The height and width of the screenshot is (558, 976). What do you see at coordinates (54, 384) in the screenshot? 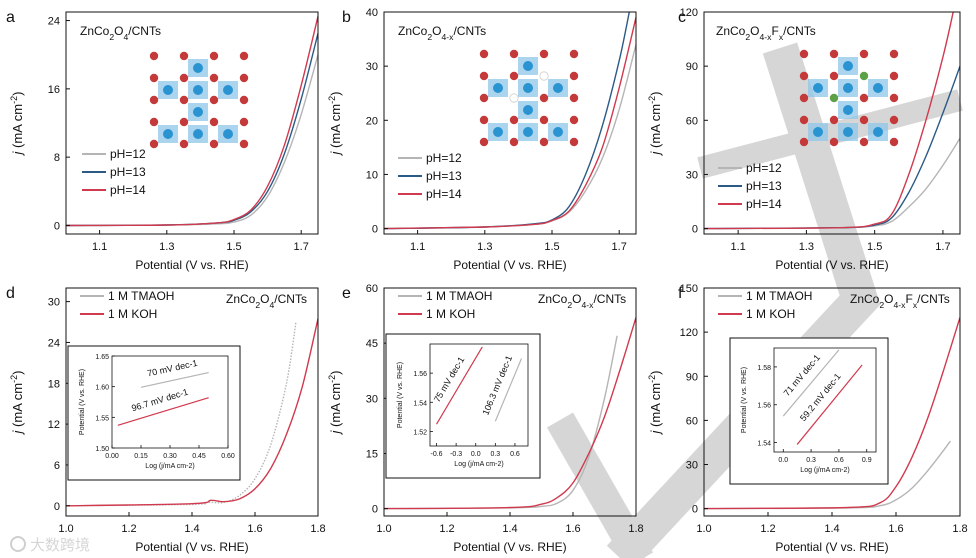
I see `y-tick-label: 18` at bounding box center [54, 384].